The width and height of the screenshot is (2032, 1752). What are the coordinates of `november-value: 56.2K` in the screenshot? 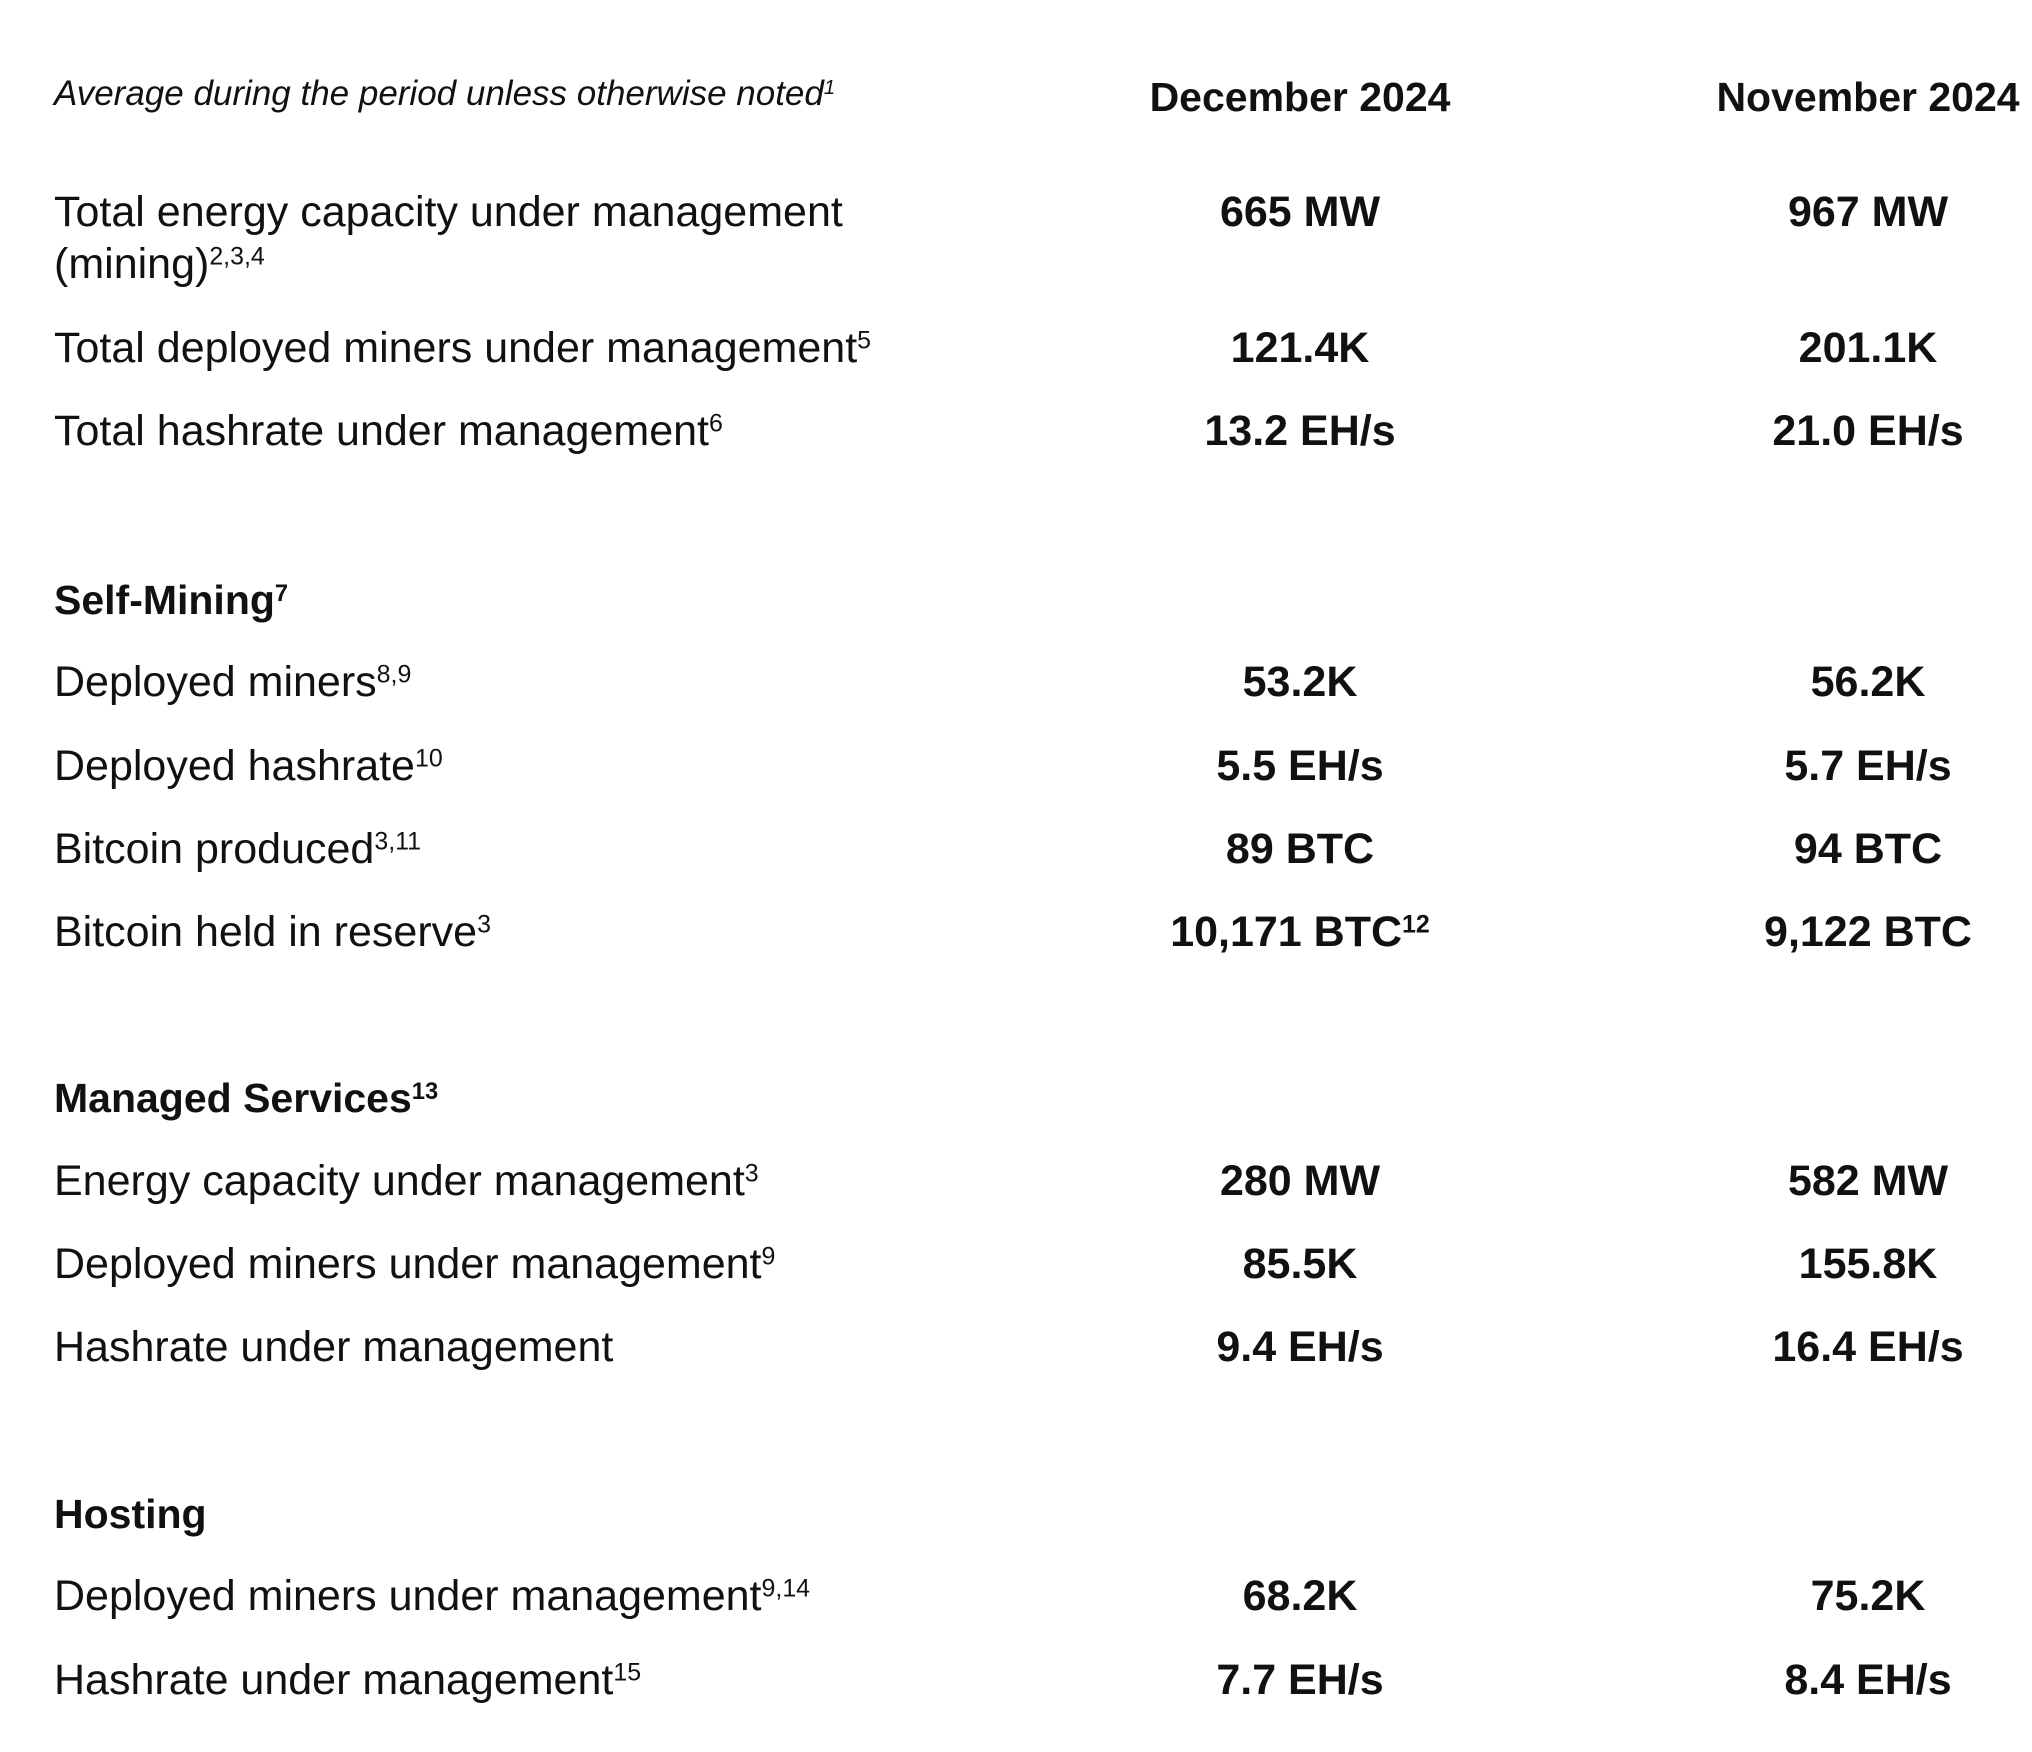 It's located at (1868, 682).